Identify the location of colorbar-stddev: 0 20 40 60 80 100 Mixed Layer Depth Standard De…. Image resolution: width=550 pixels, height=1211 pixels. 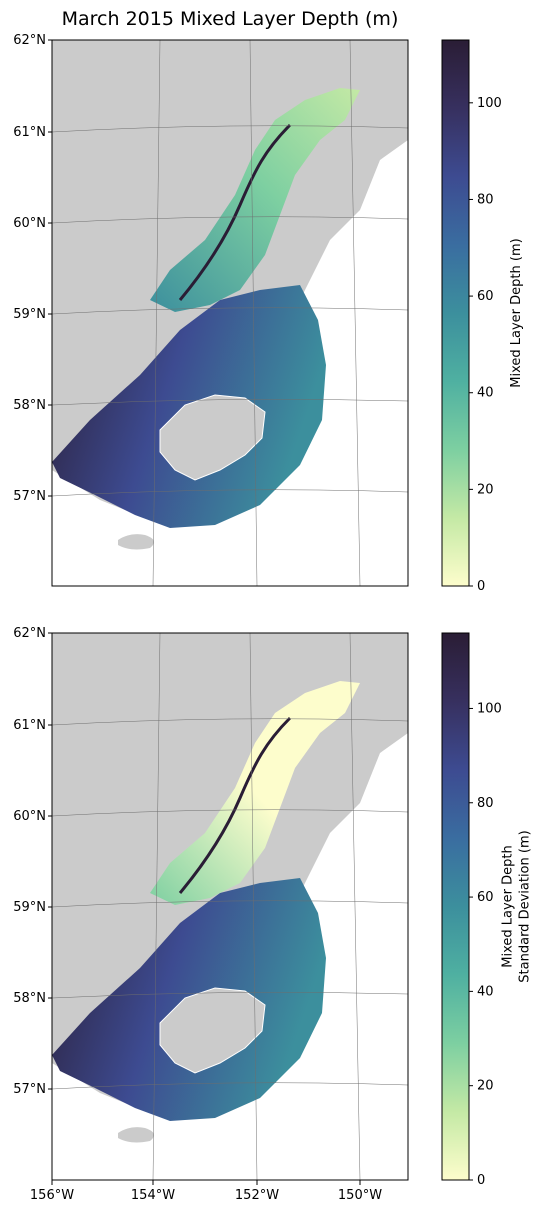
(487, 910).